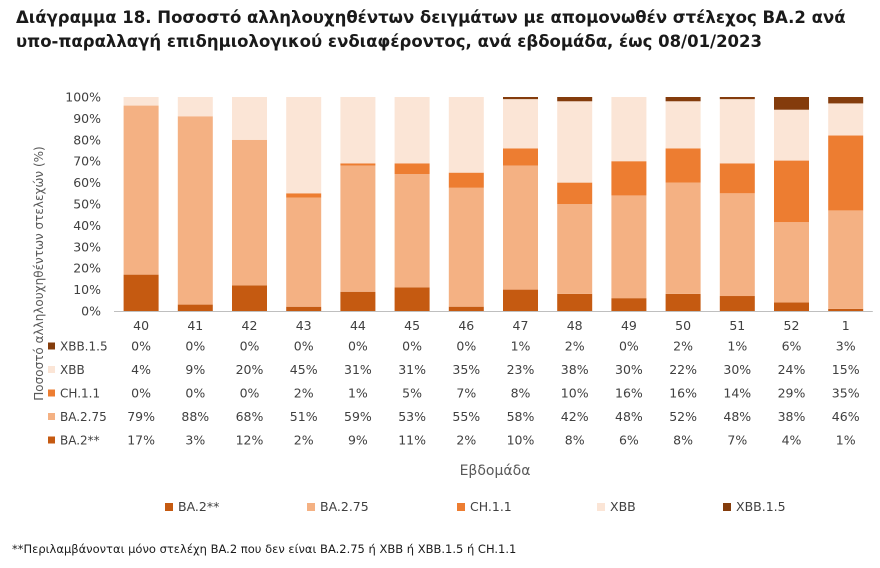  What do you see at coordinates (72, 370) in the screenshot?
I see `table-row-label: XBB` at bounding box center [72, 370].